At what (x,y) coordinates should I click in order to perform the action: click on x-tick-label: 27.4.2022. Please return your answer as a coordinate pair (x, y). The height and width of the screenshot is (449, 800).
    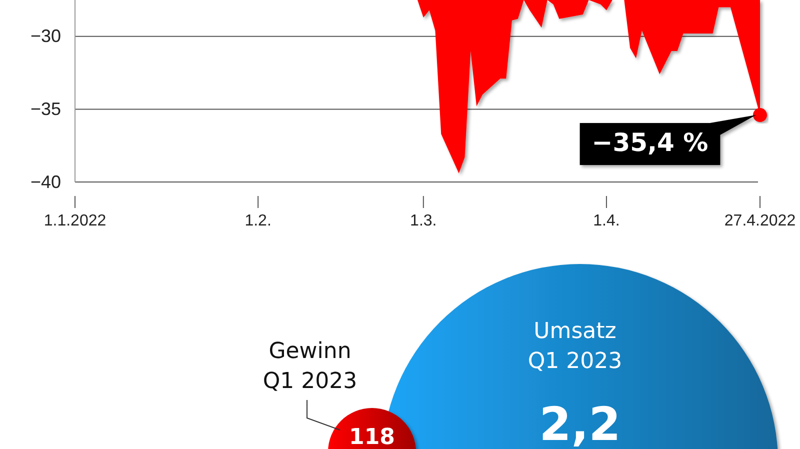
    Looking at the image, I should click on (760, 221).